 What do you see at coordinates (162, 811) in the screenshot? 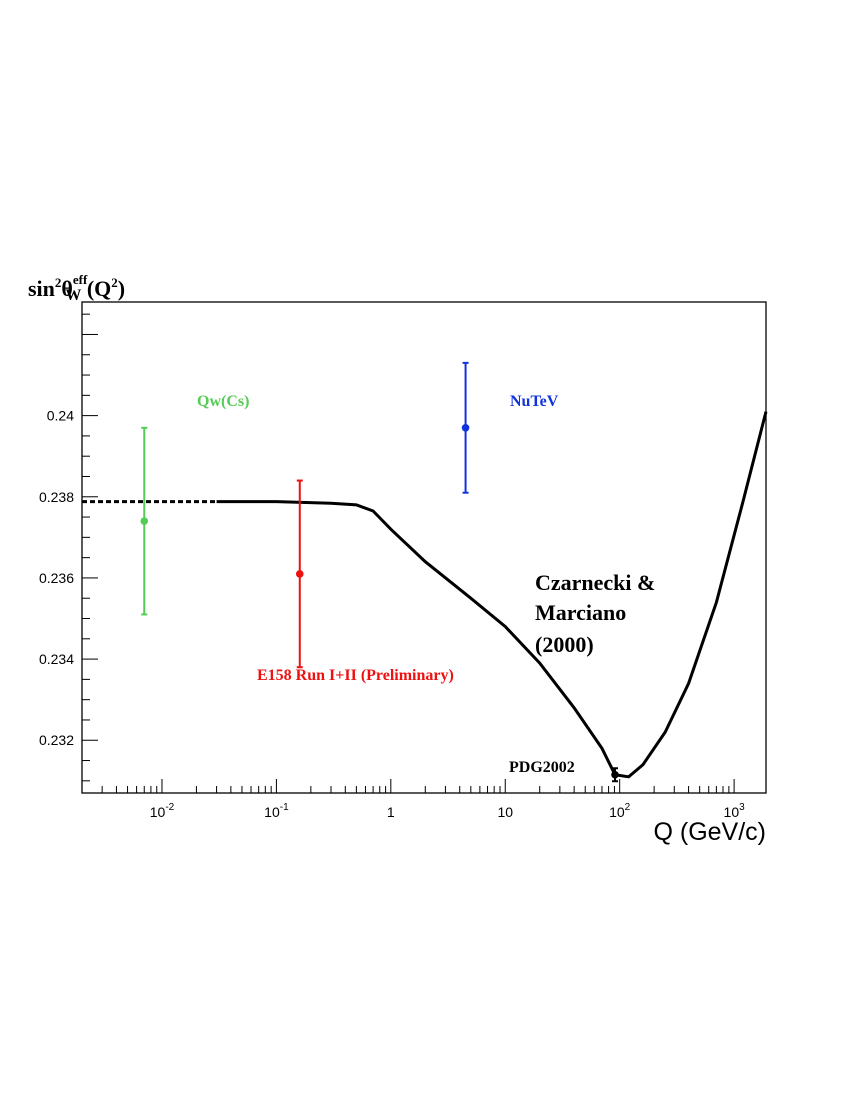
I see `x-tick-label: 10⁻²` at bounding box center [162, 811].